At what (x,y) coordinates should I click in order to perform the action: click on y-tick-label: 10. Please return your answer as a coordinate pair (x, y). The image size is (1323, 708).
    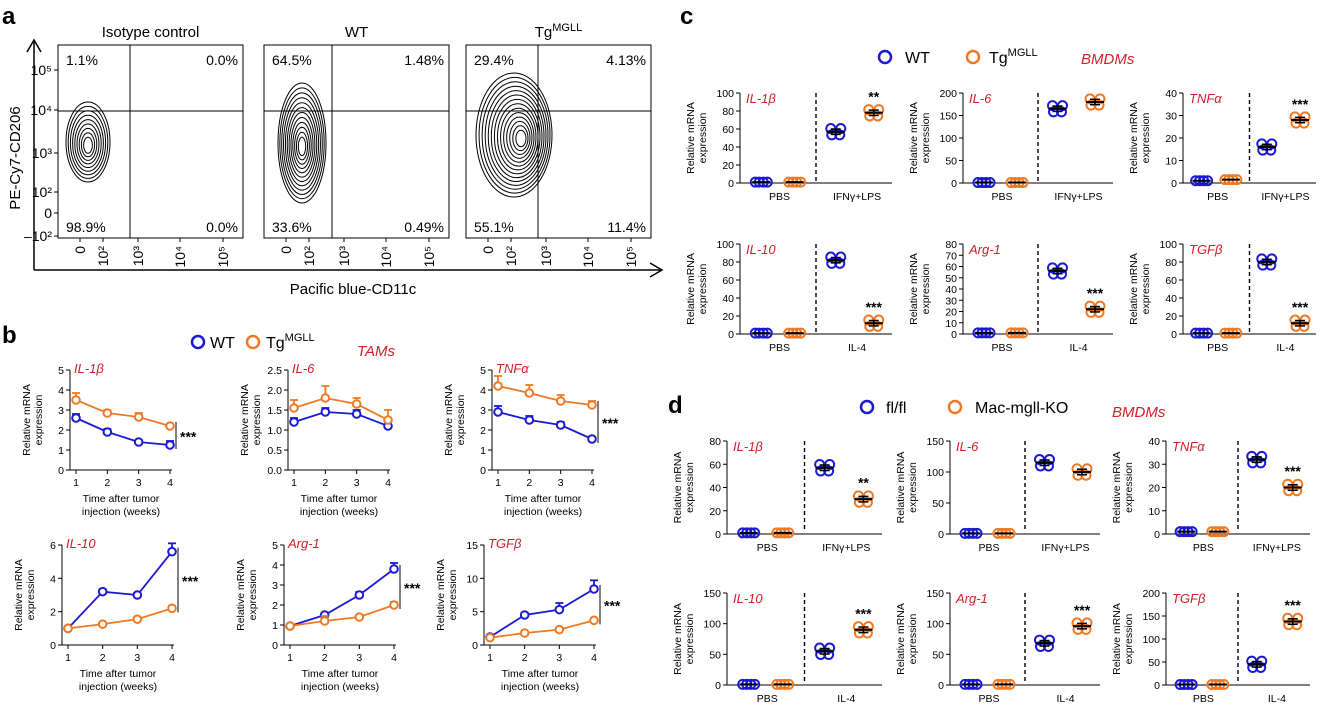
    Looking at the image, I should click on (1154, 512).